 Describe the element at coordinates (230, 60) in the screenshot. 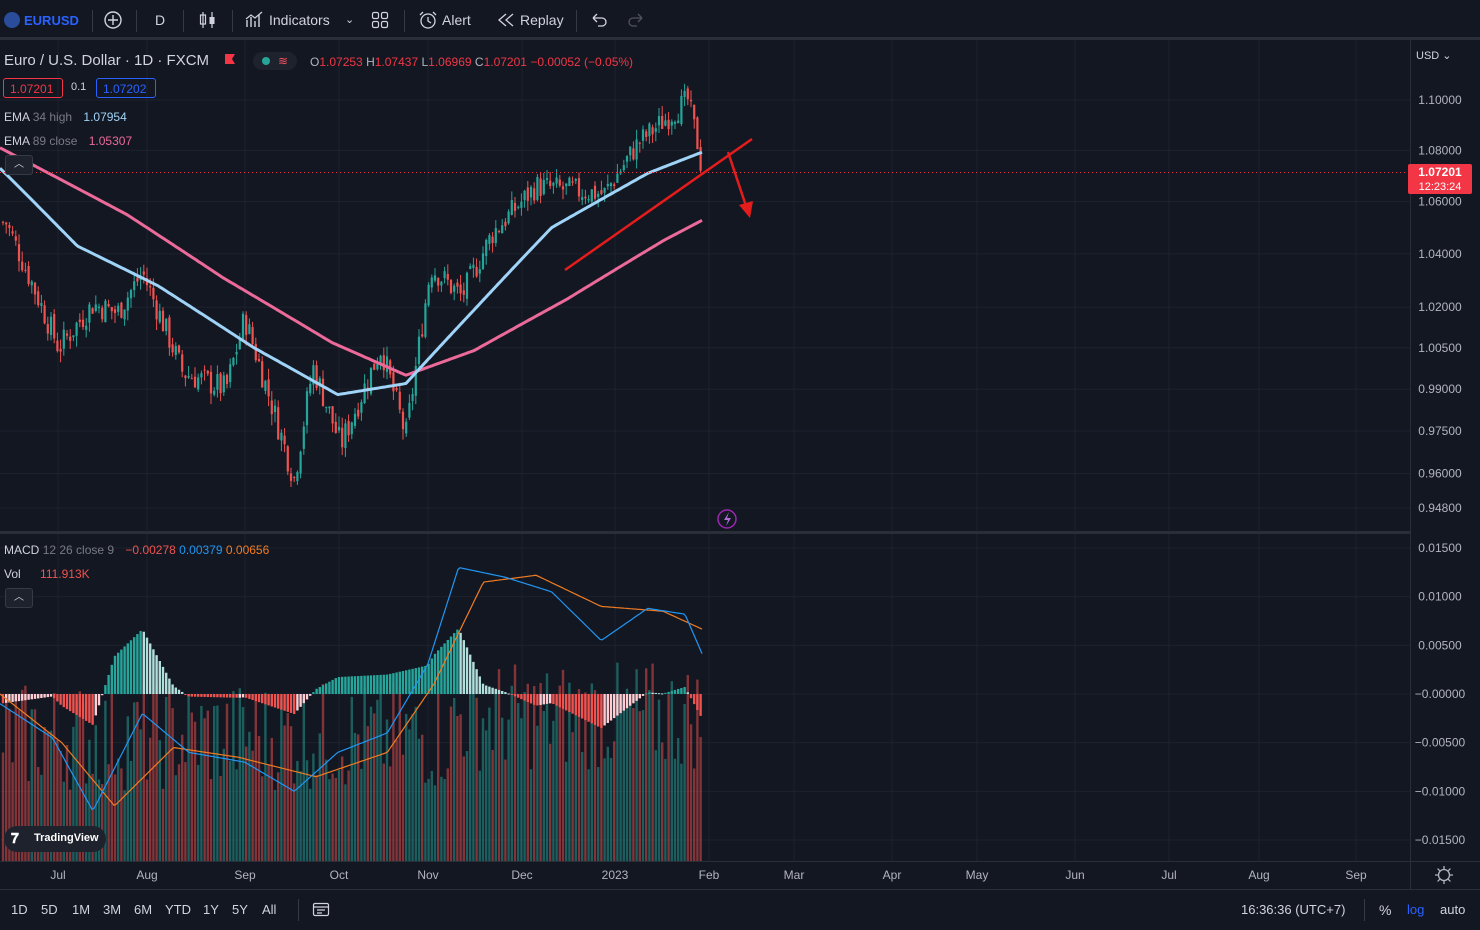

I see `flag-icon` at that location.